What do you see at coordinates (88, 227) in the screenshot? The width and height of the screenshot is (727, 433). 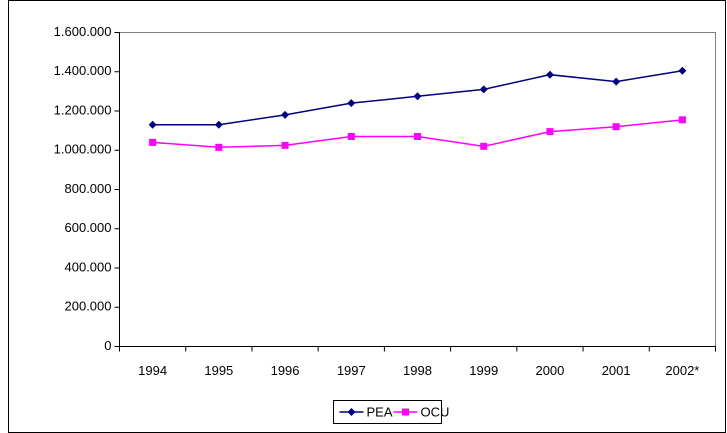 I see `y-tick-label: 600.000` at bounding box center [88, 227].